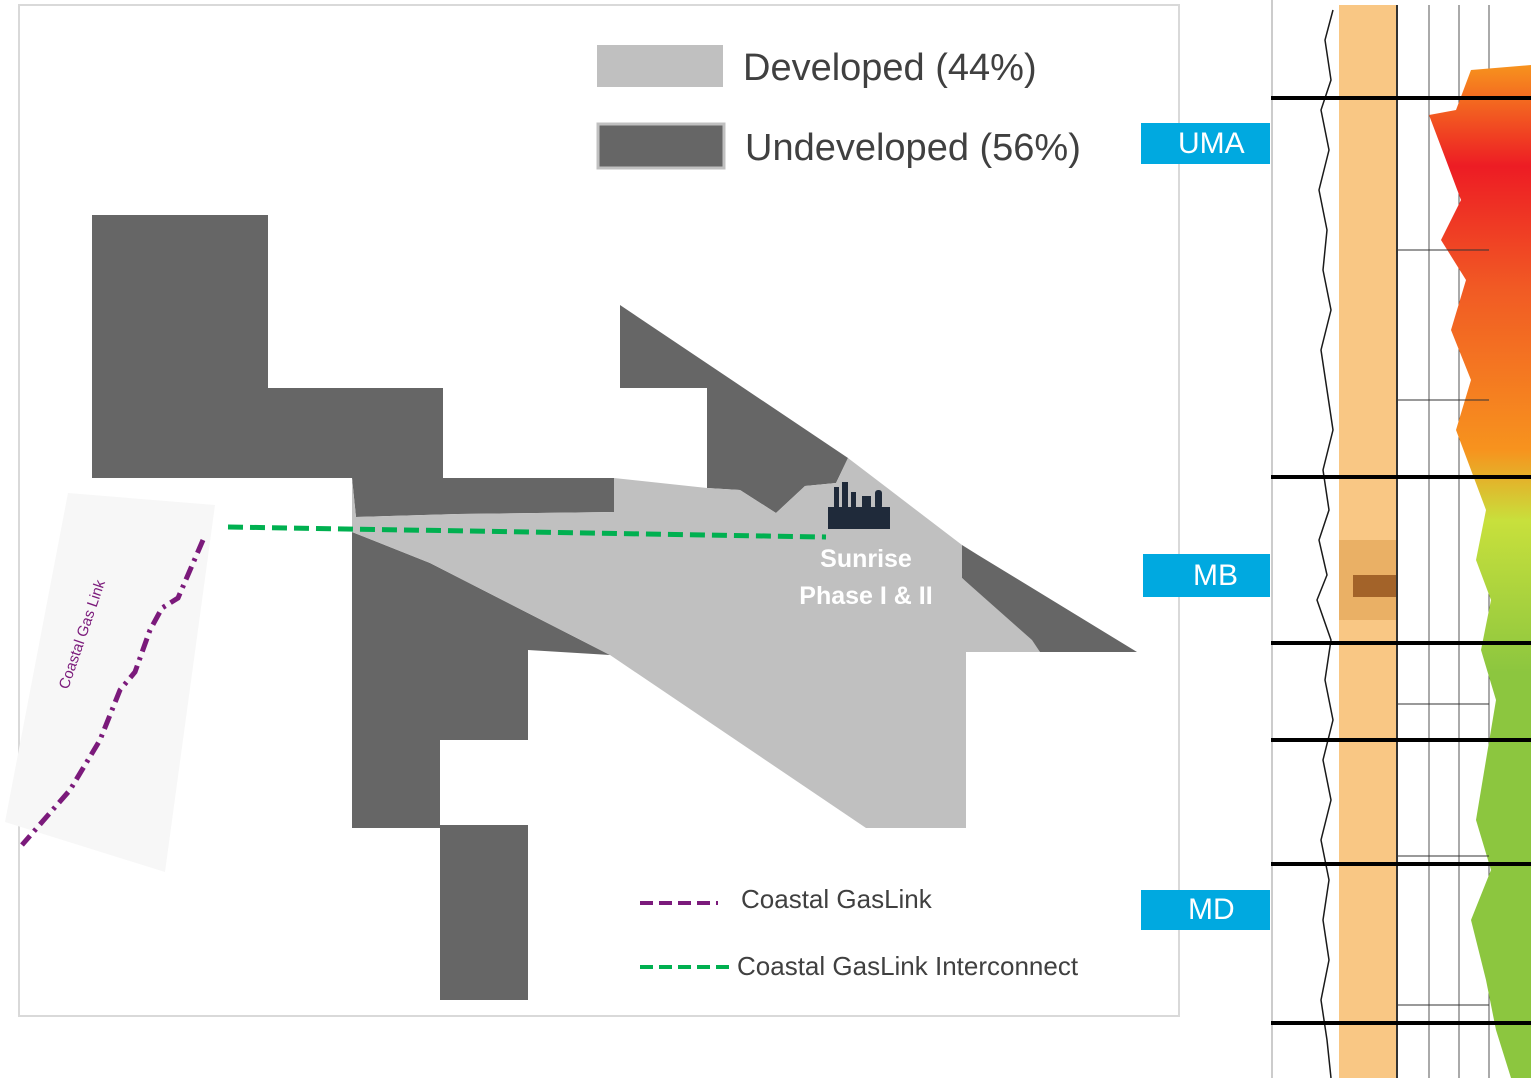 The width and height of the screenshot is (1531, 1078). I want to click on interconnect-label: Coastal GasLink Interconnect, so click(908, 966).